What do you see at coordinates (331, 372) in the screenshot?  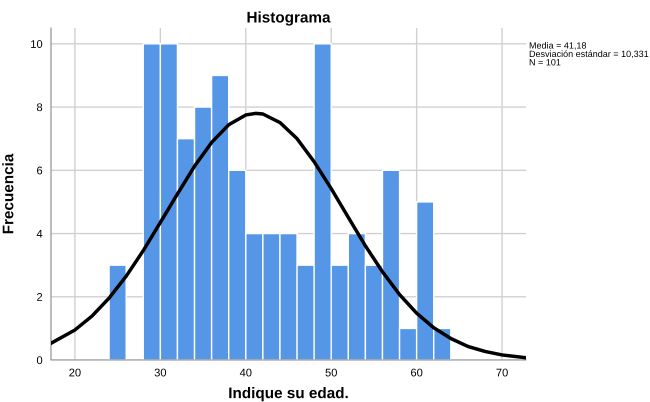 I see `x-tick-label: 50` at bounding box center [331, 372].